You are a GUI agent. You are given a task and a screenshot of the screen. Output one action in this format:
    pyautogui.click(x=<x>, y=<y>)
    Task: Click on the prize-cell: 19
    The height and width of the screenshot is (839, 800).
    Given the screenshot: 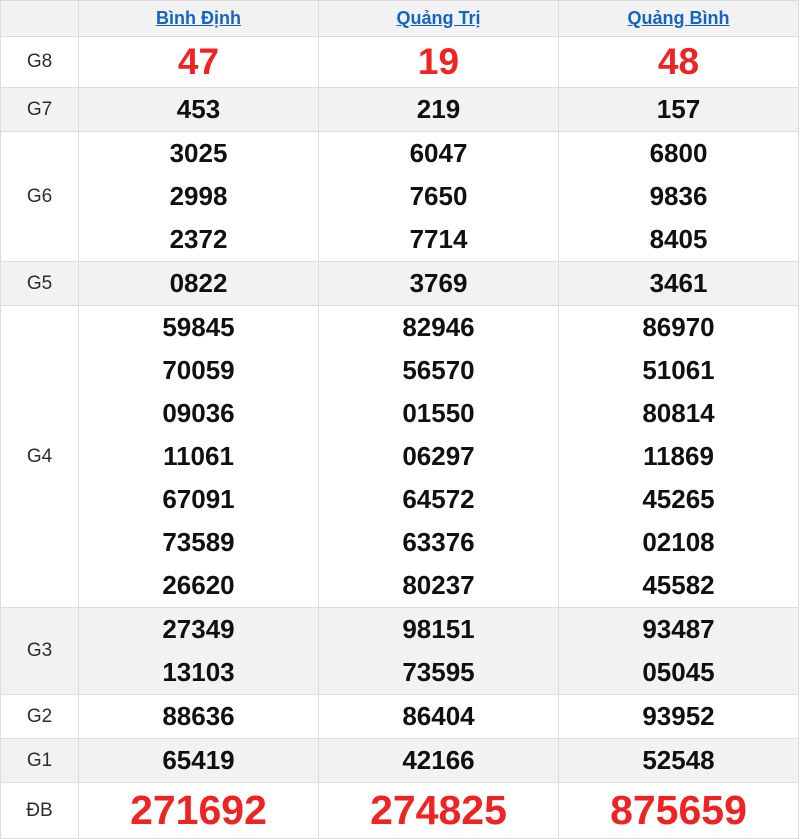 What is the action you would take?
    pyautogui.click(x=438, y=62)
    